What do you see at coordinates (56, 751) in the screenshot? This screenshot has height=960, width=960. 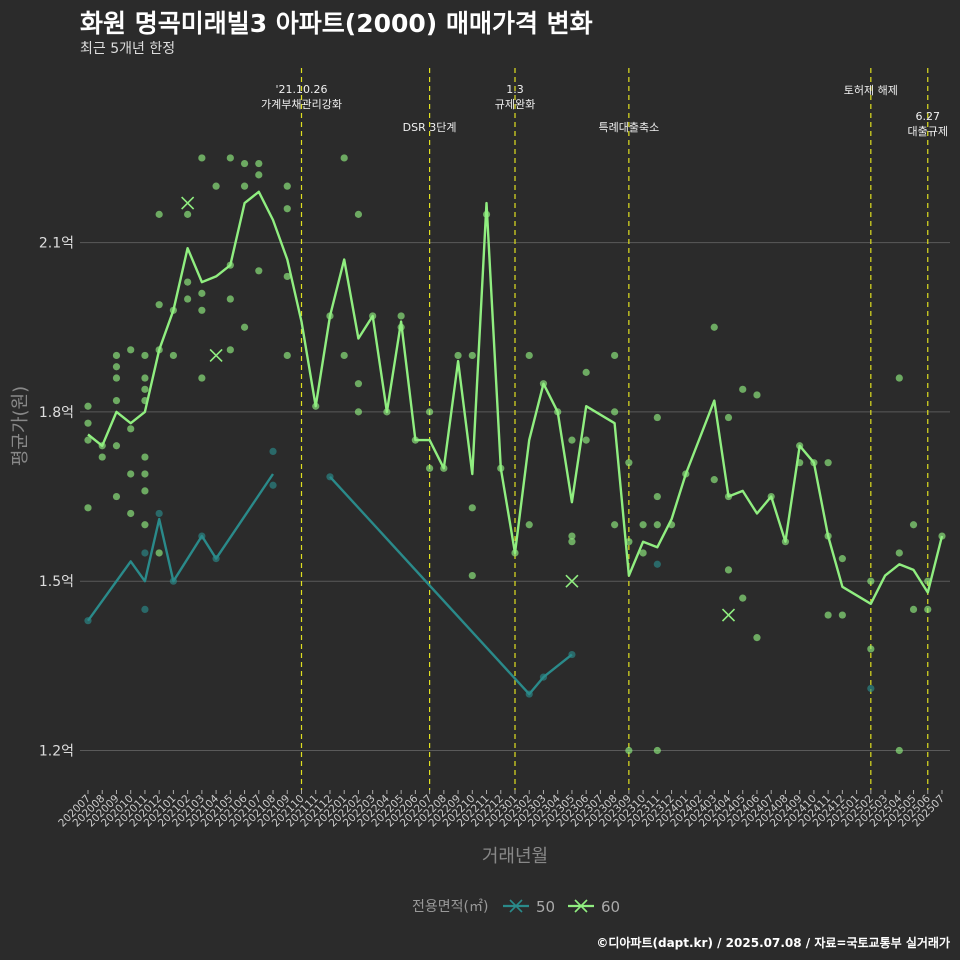 I see `y-tick-label: 1.2억` at bounding box center [56, 751].